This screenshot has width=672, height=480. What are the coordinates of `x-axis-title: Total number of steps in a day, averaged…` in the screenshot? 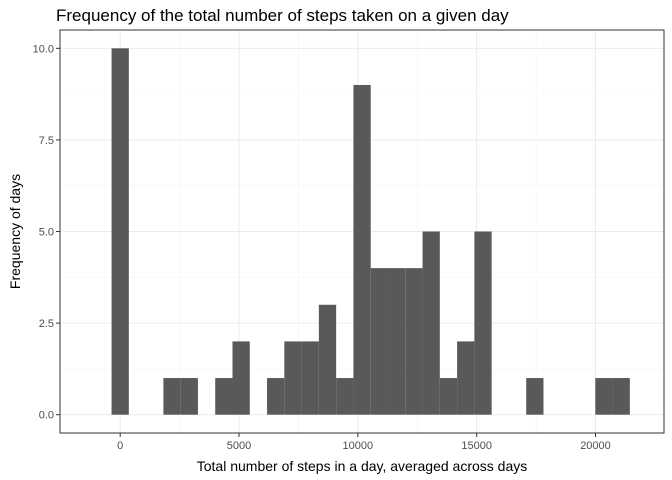 It's located at (362, 466).